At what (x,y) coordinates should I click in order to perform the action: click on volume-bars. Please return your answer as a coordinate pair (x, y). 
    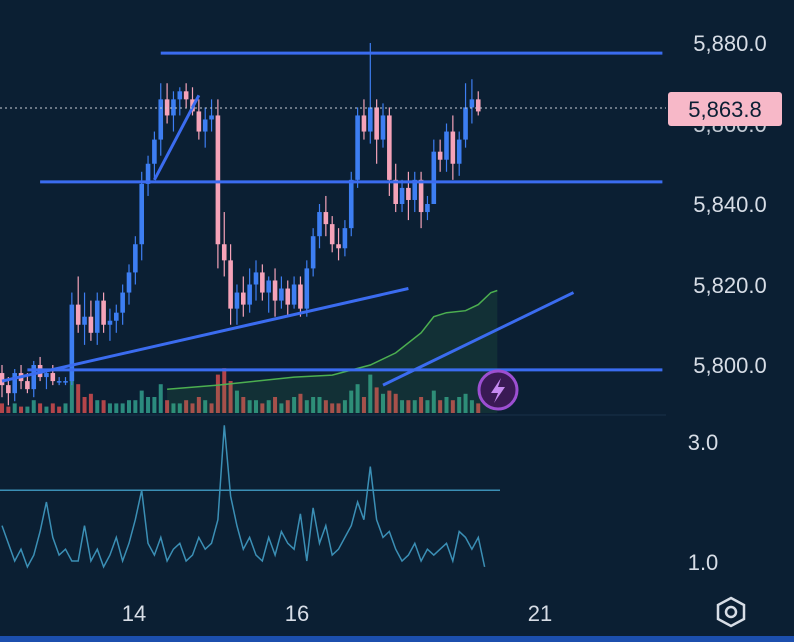
    Looking at the image, I should click on (240, 390).